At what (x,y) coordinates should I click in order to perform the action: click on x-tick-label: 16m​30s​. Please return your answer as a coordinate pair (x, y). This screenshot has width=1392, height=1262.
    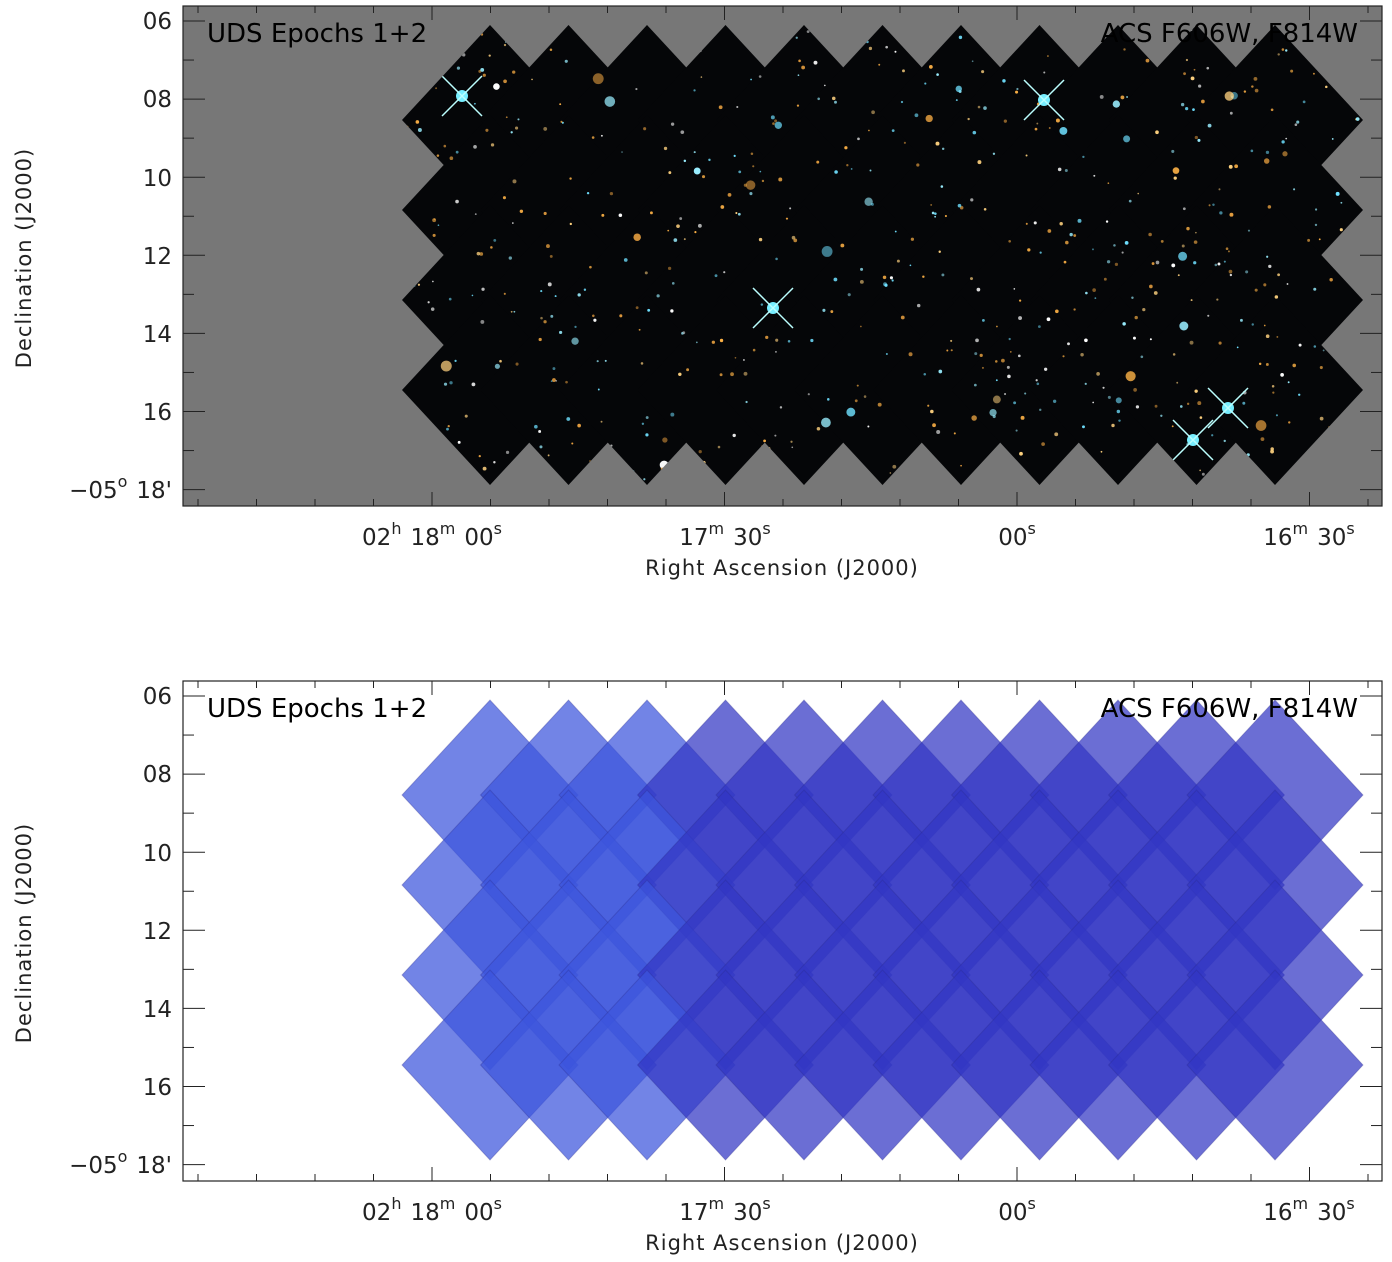
    Looking at the image, I should click on (1309, 1210).